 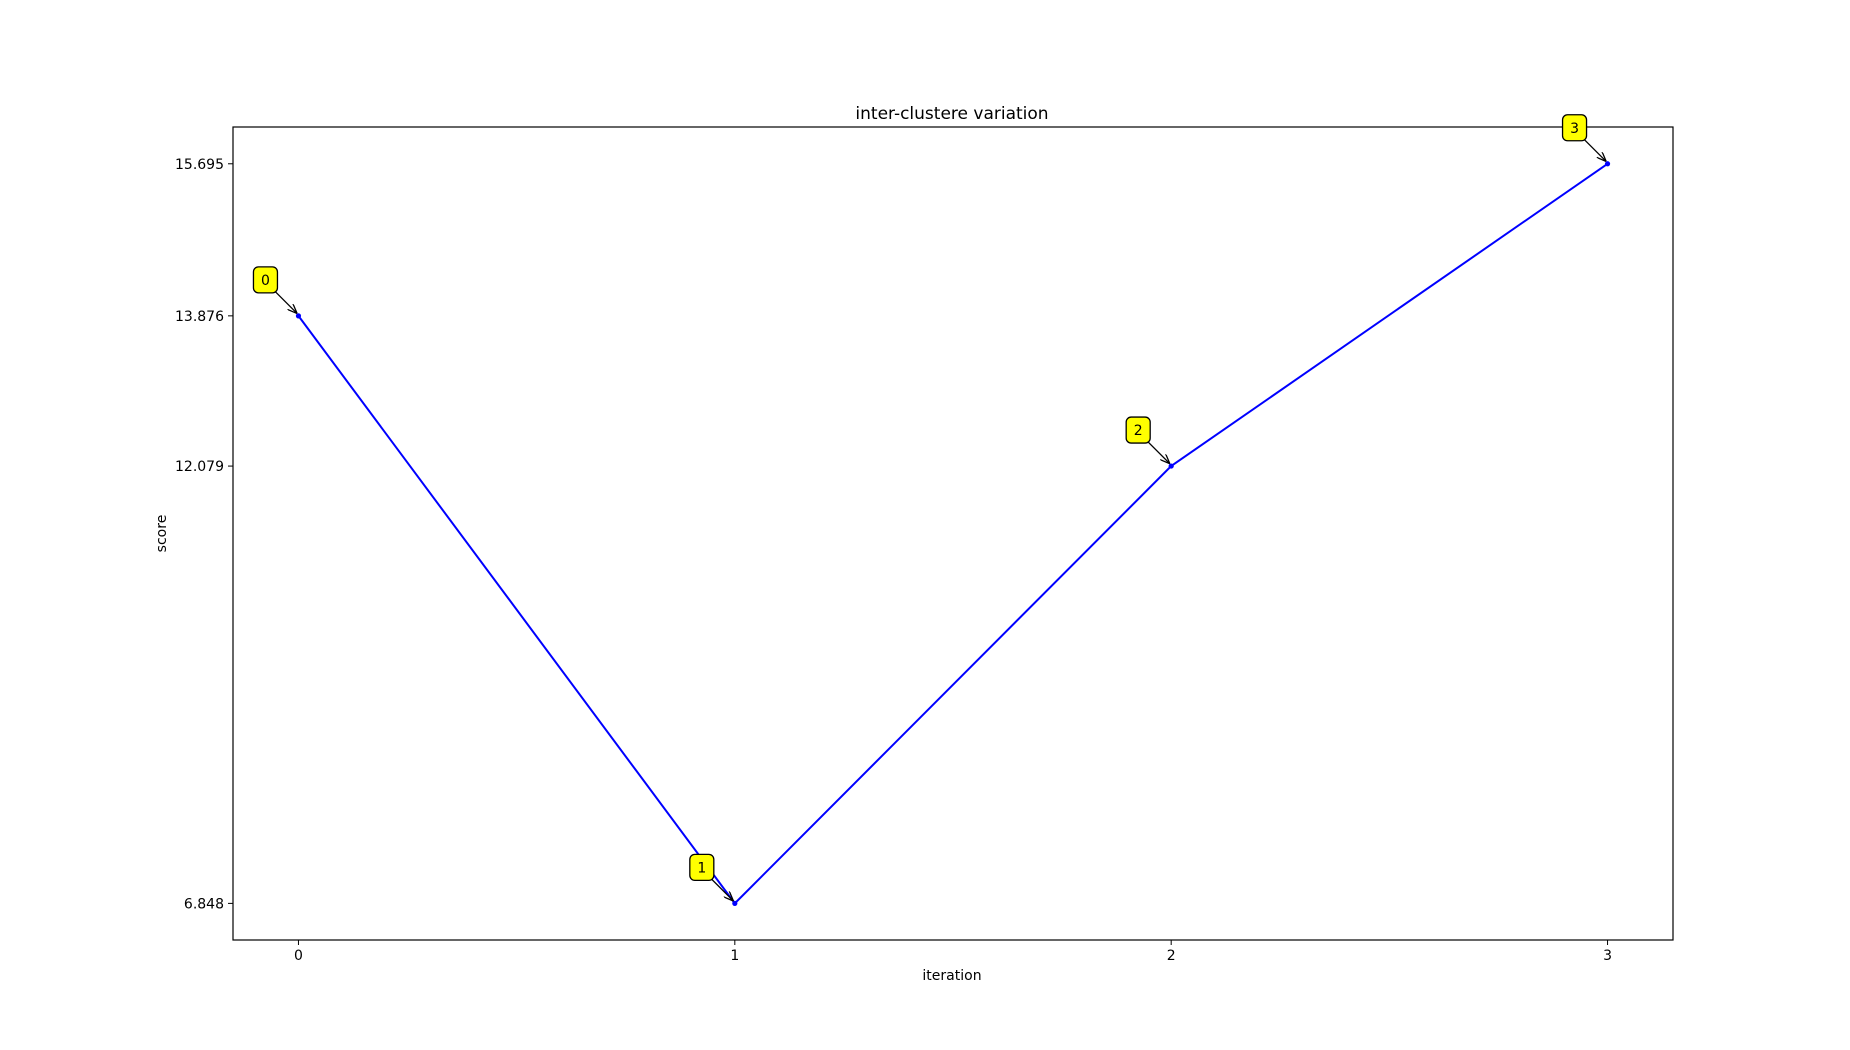 I want to click on x-tick-label: 0, so click(x=298, y=956).